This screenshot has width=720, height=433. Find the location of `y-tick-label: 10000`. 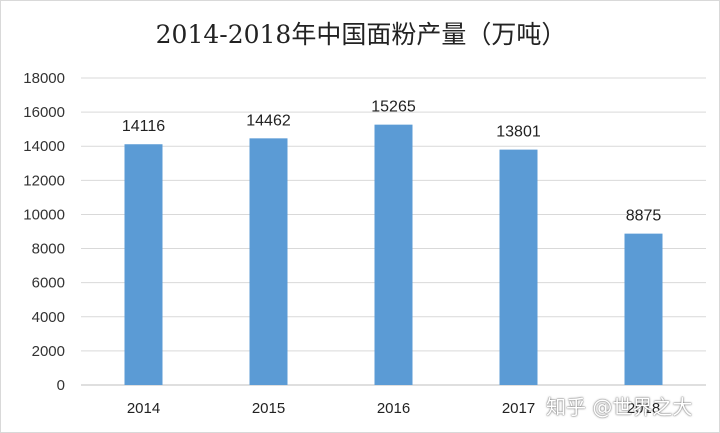

y-tick-label: 10000 is located at coordinates (44, 214).